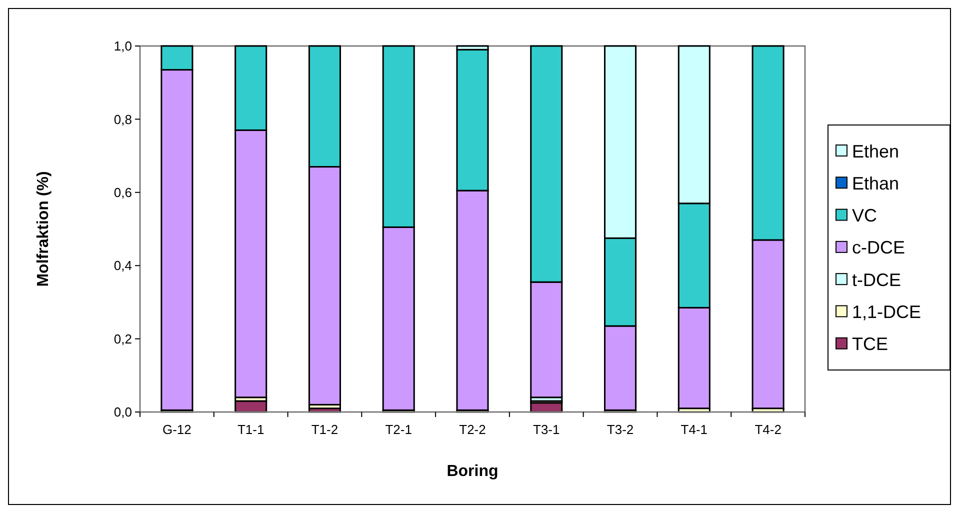  I want to click on legend-label: 1,1-DCE, so click(887, 312).